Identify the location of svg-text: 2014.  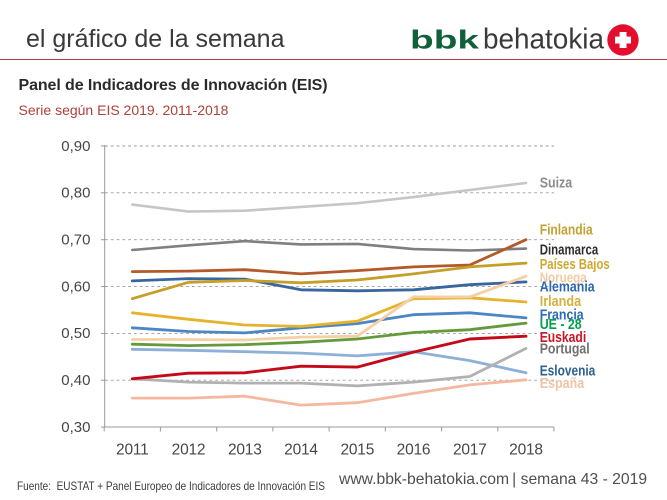
(301, 449).